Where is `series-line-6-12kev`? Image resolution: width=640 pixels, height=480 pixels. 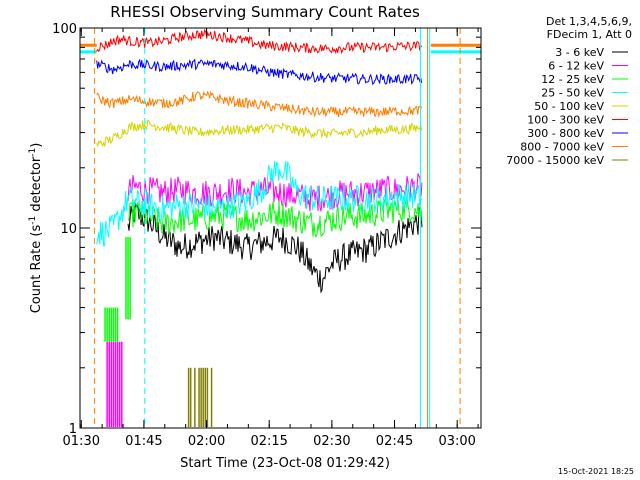 series-line-6-12kev is located at coordinates (275, 192).